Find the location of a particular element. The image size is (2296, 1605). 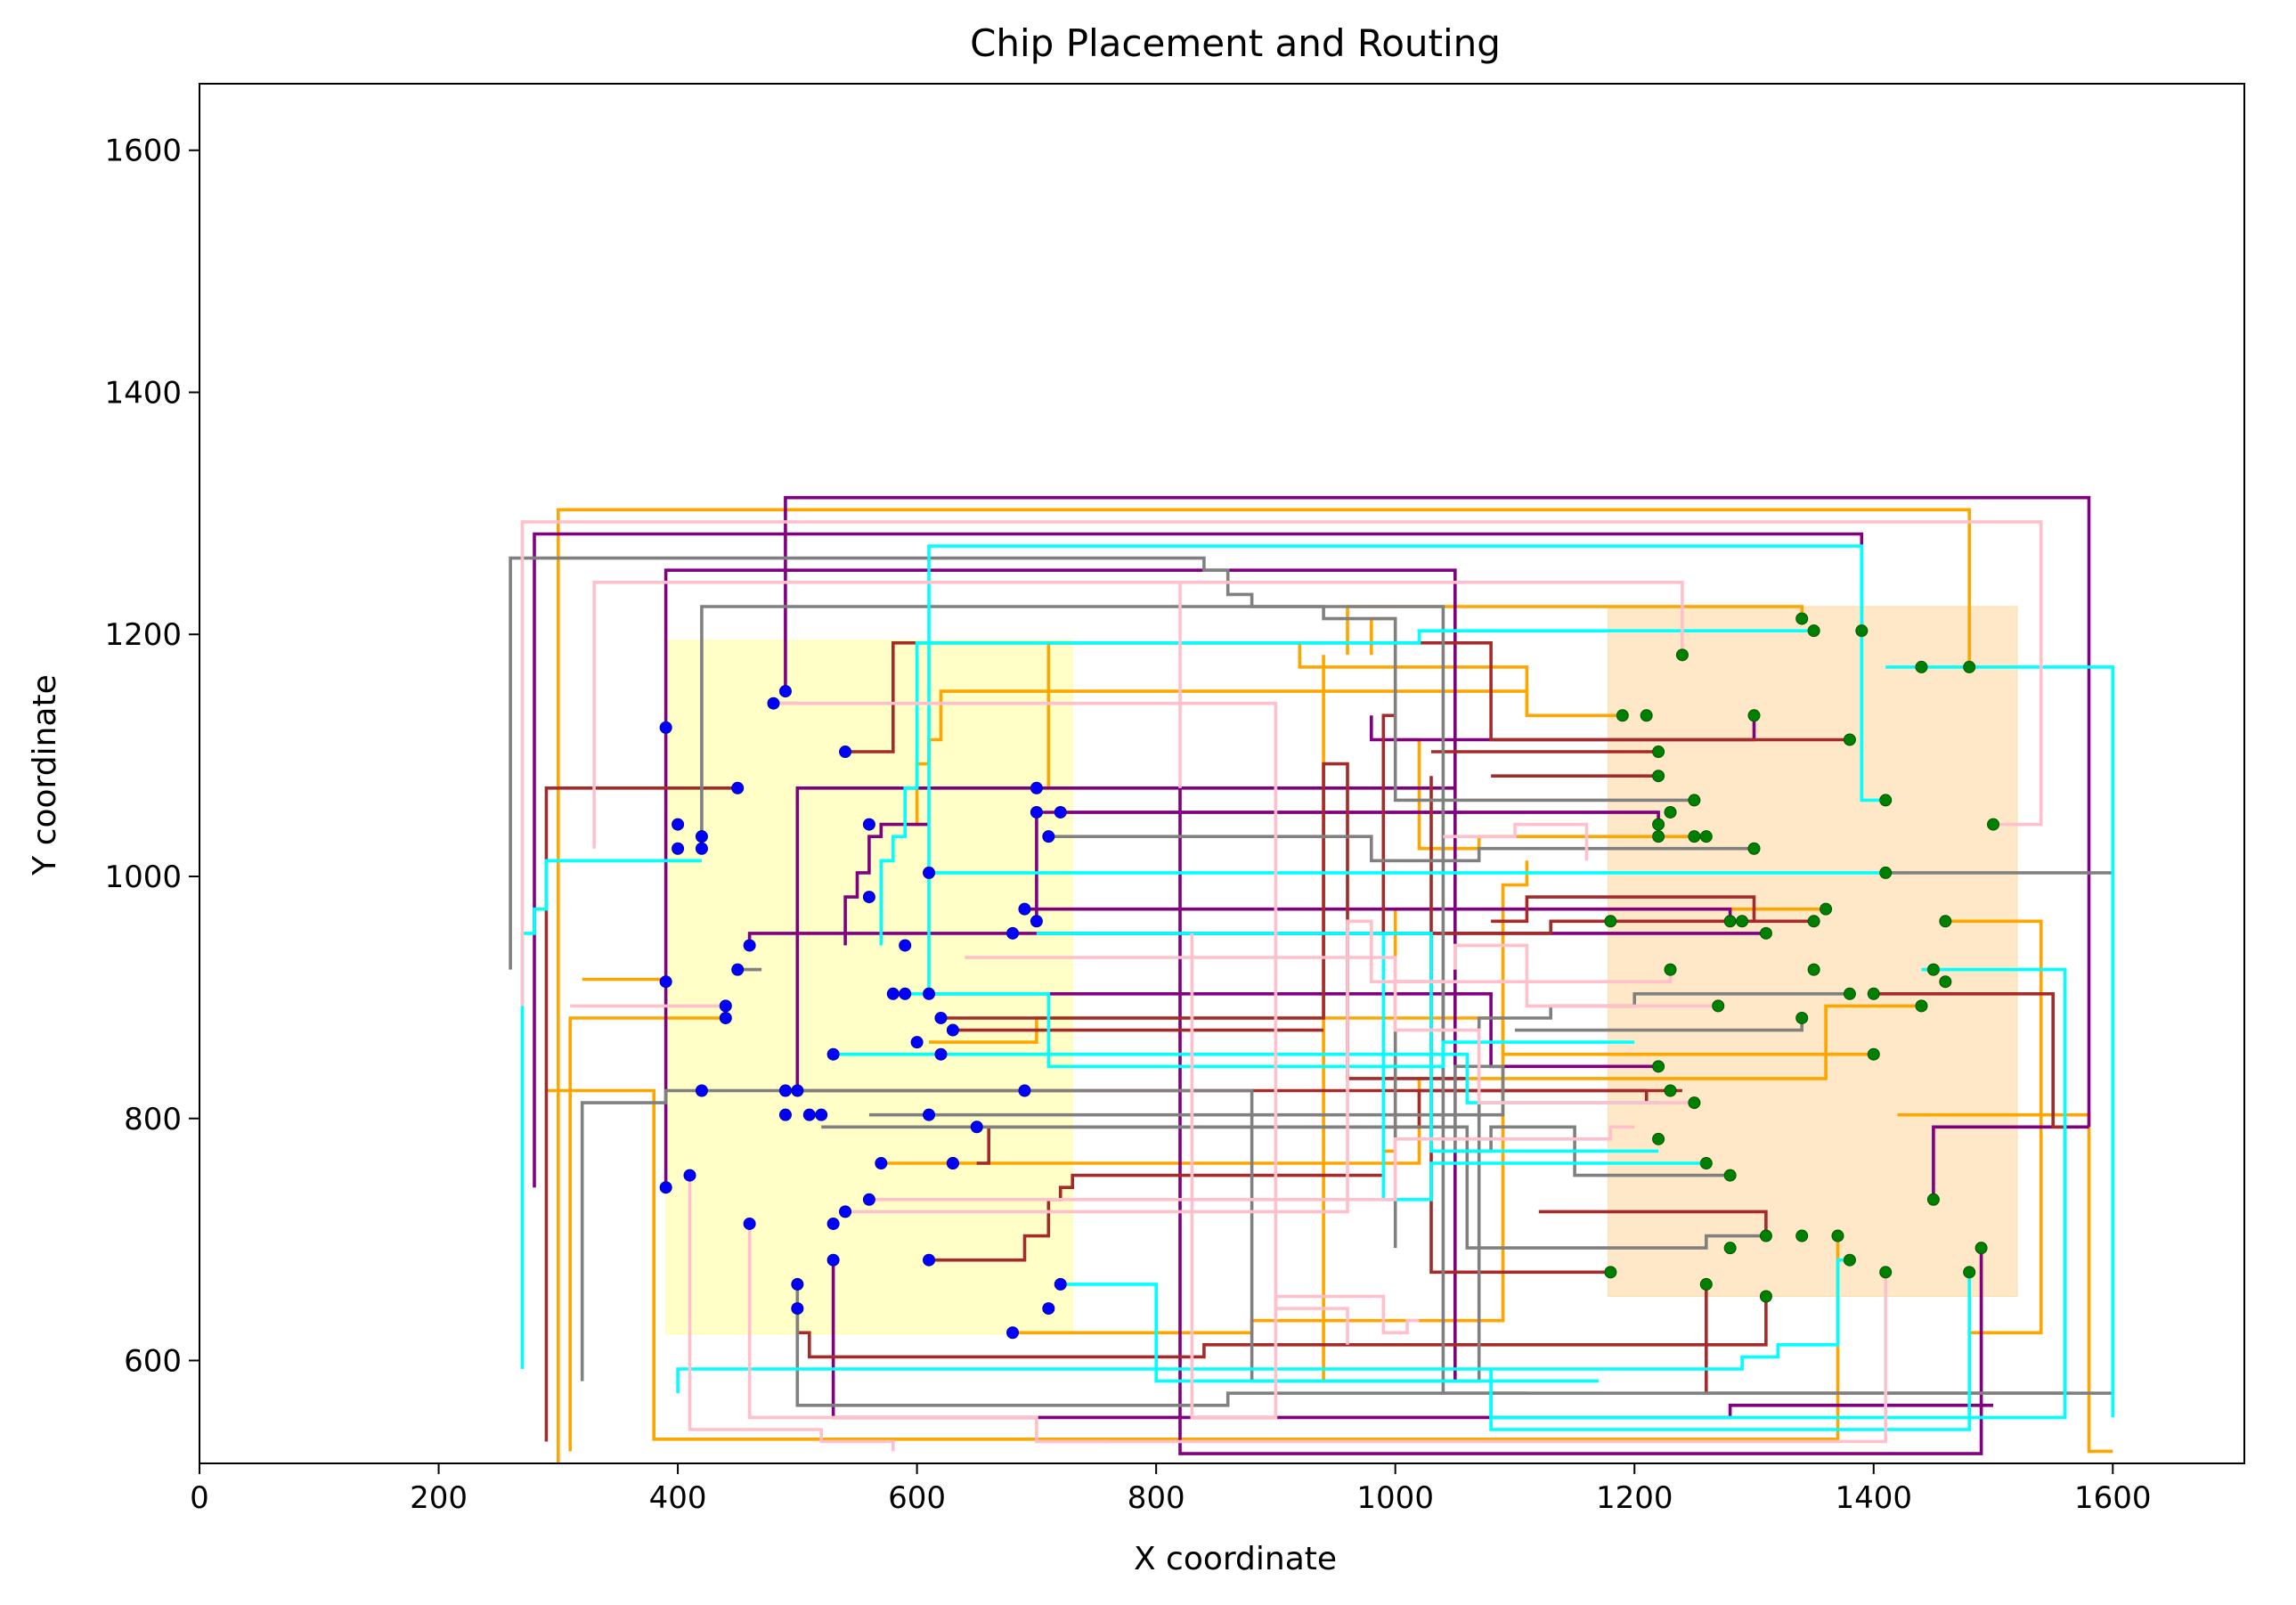

x-tick-label: 800 is located at coordinates (1156, 1498).